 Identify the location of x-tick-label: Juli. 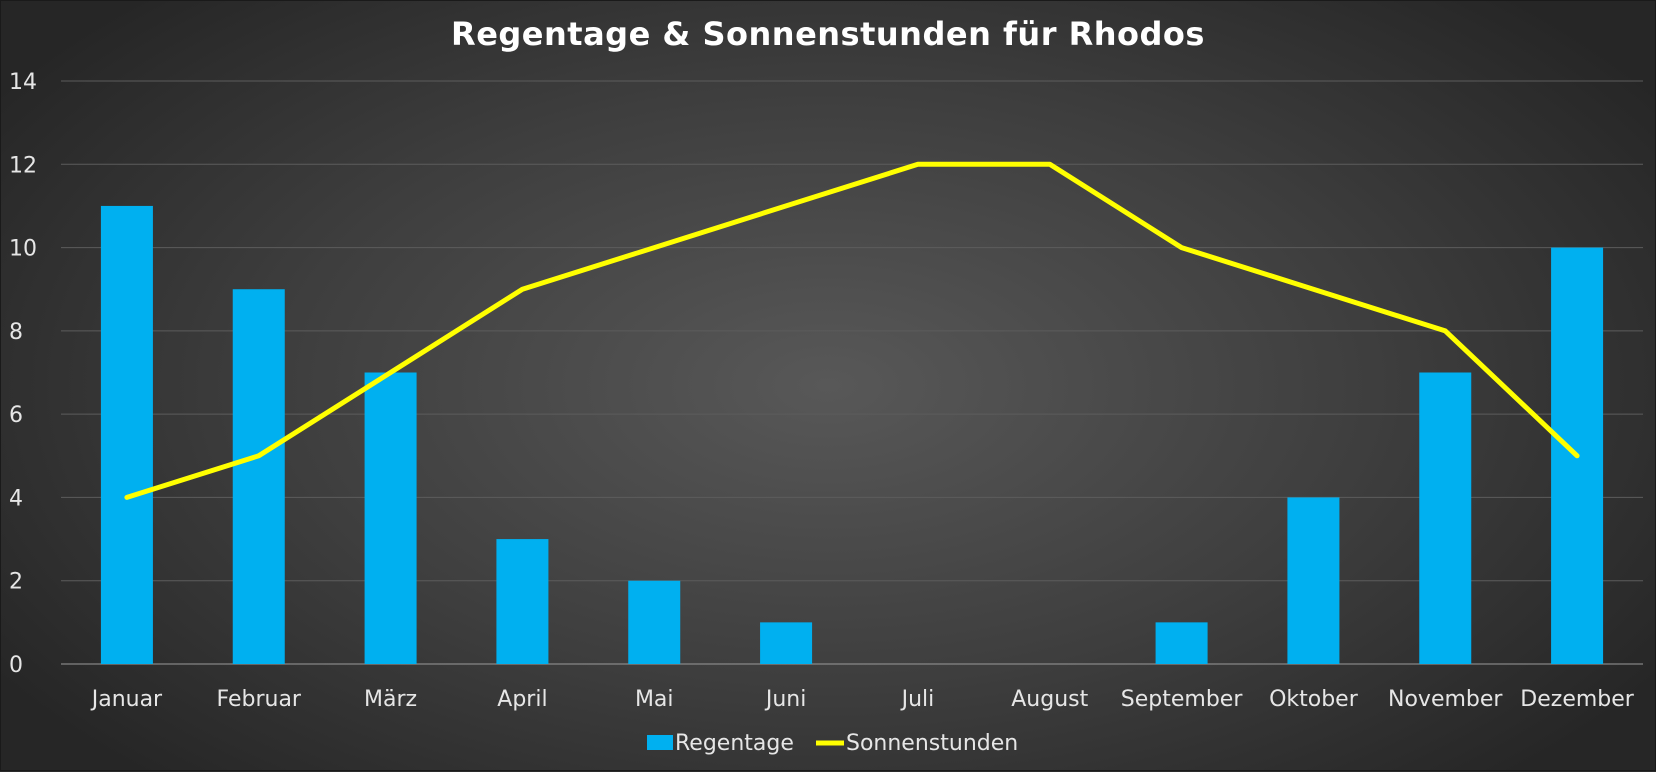
(917, 699).